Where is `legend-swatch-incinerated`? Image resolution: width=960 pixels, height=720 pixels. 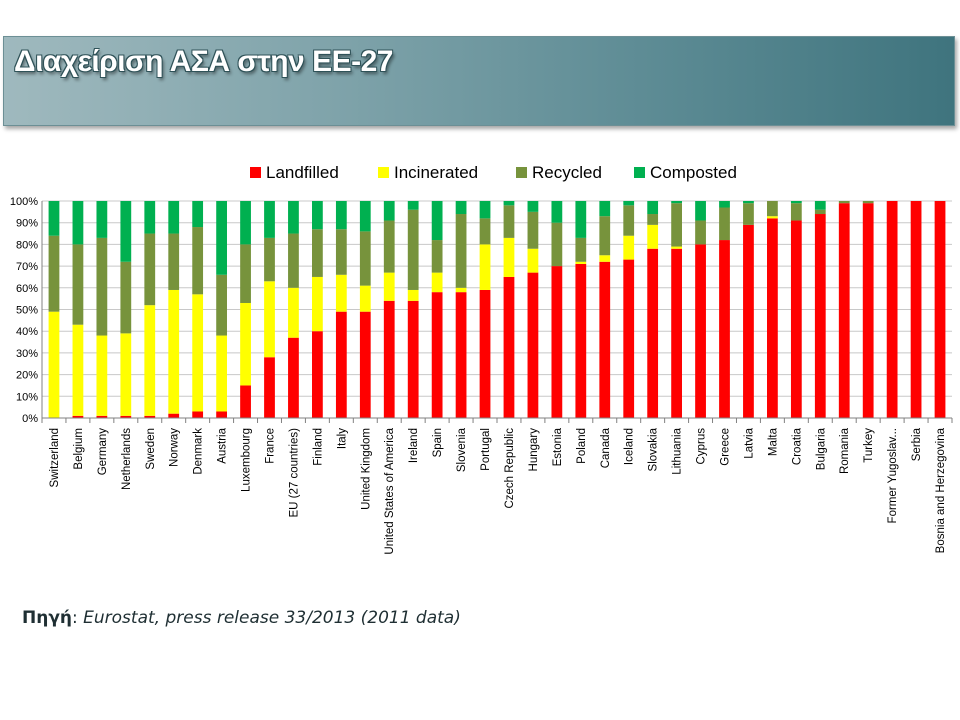 legend-swatch-incinerated is located at coordinates (383, 172).